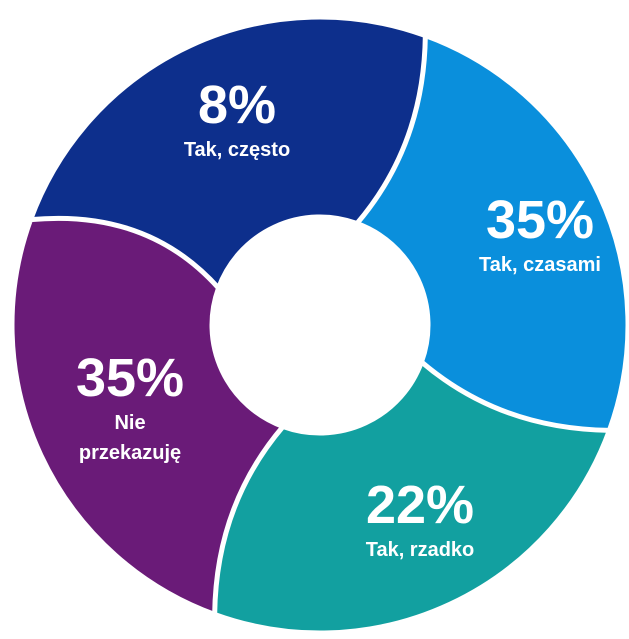  Describe the element at coordinates (540, 265) in the screenshot. I see `category-label: Tak, czasami` at that location.